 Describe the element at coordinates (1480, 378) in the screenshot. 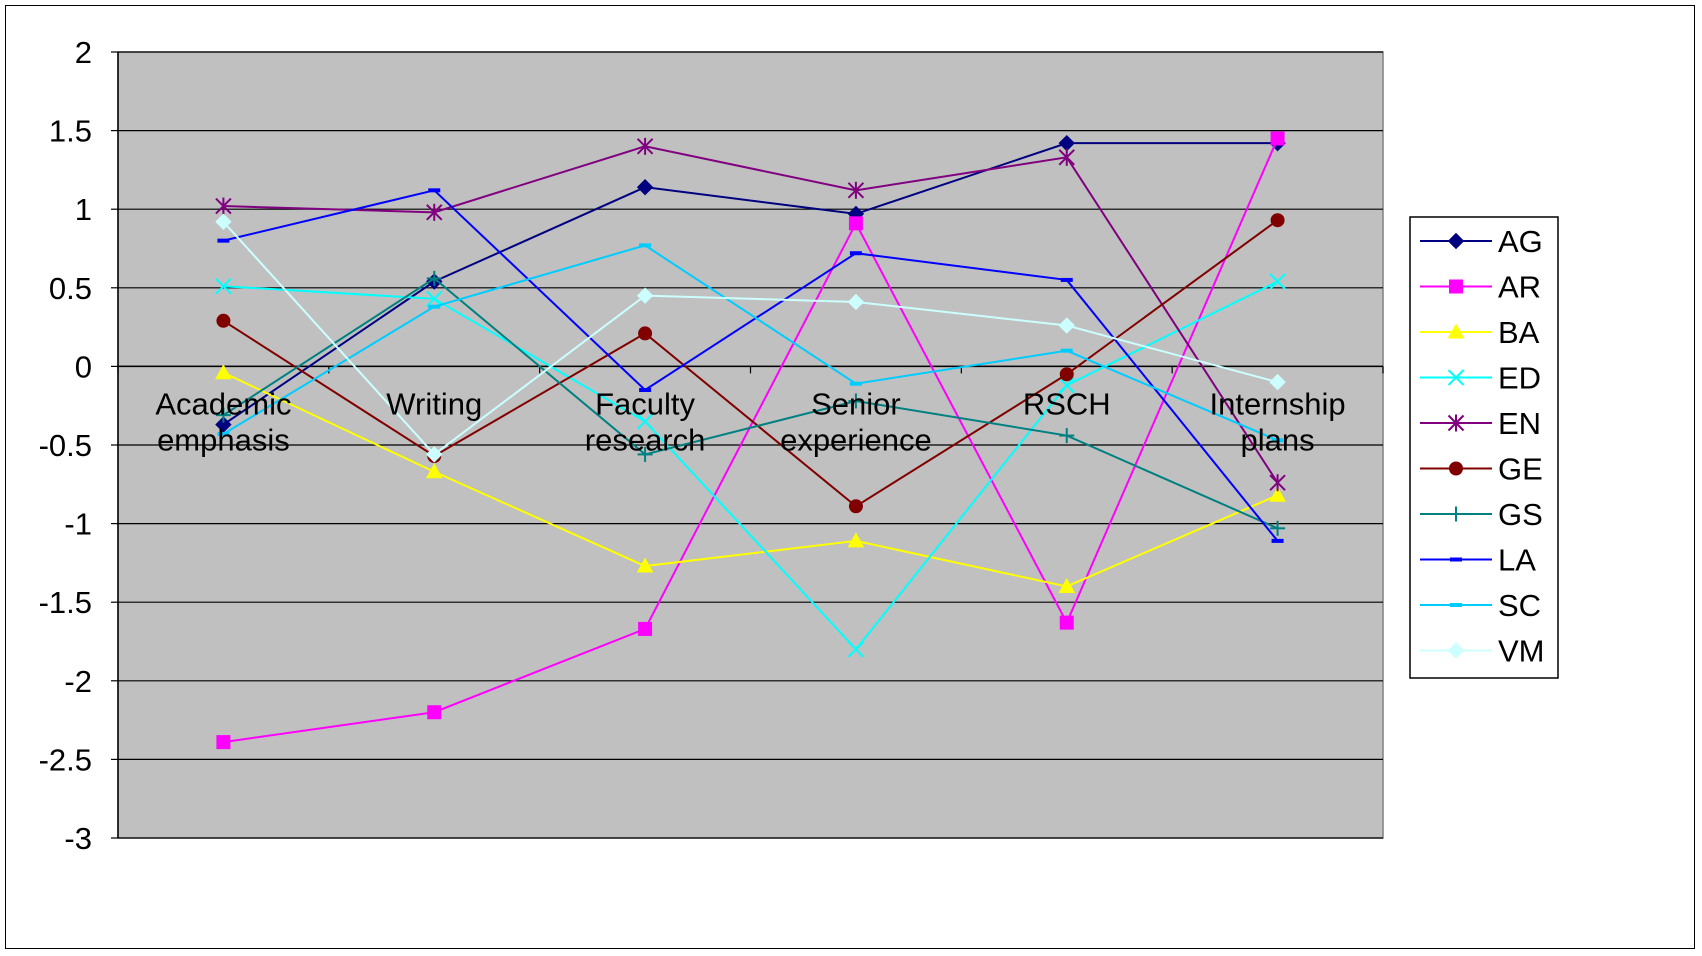

I see `legend-item-ed: ED` at that location.